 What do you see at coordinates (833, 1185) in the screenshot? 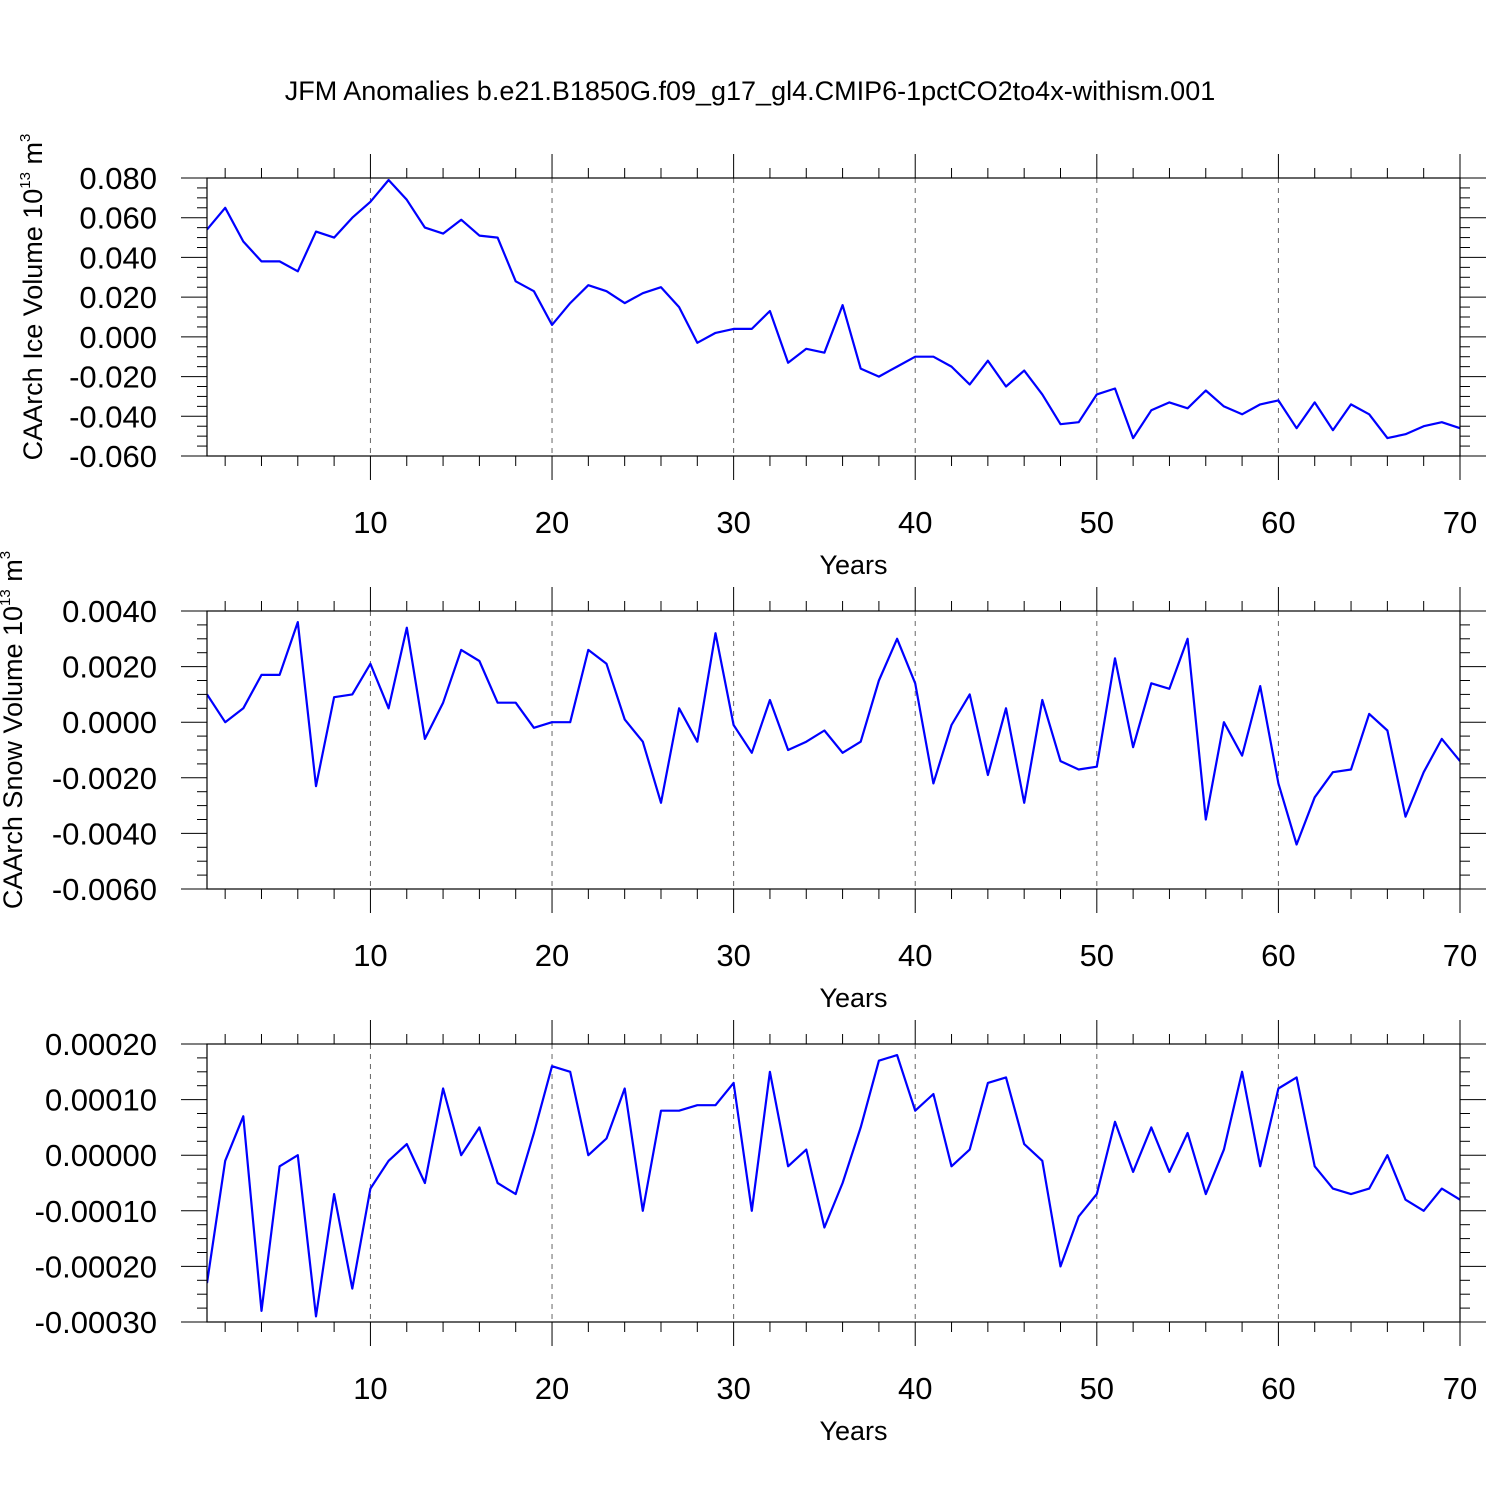
I see `panel-3-series-line` at bounding box center [833, 1185].